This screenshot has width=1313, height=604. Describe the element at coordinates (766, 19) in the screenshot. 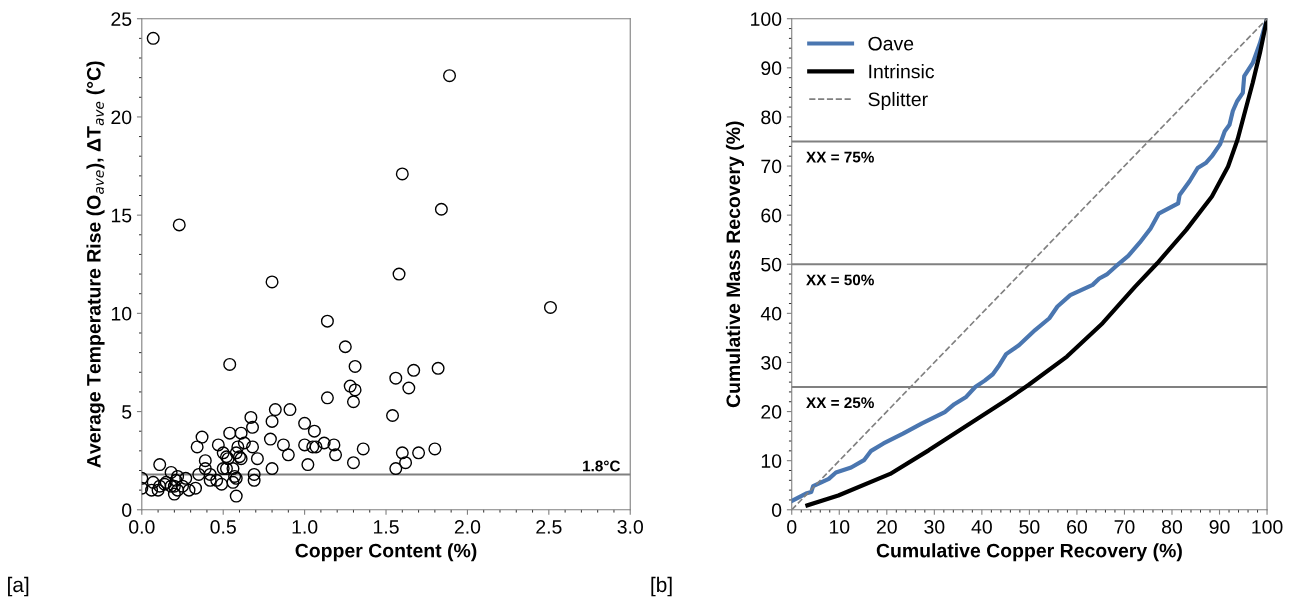

I see `y-tick-label: 100` at that location.